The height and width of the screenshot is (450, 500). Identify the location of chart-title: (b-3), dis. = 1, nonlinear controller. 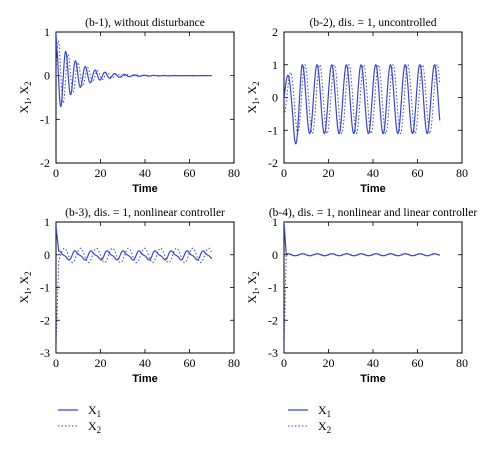
(145, 213).